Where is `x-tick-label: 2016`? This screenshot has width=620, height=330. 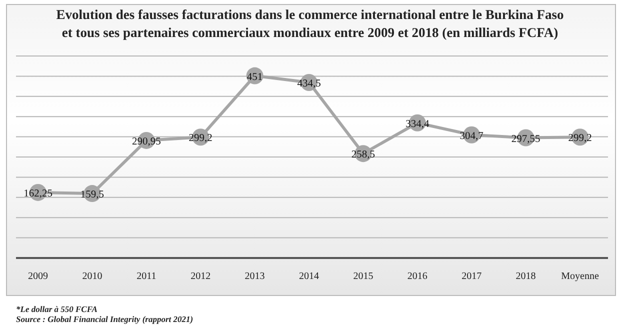 x-tick-label: 2016 is located at coordinates (417, 276).